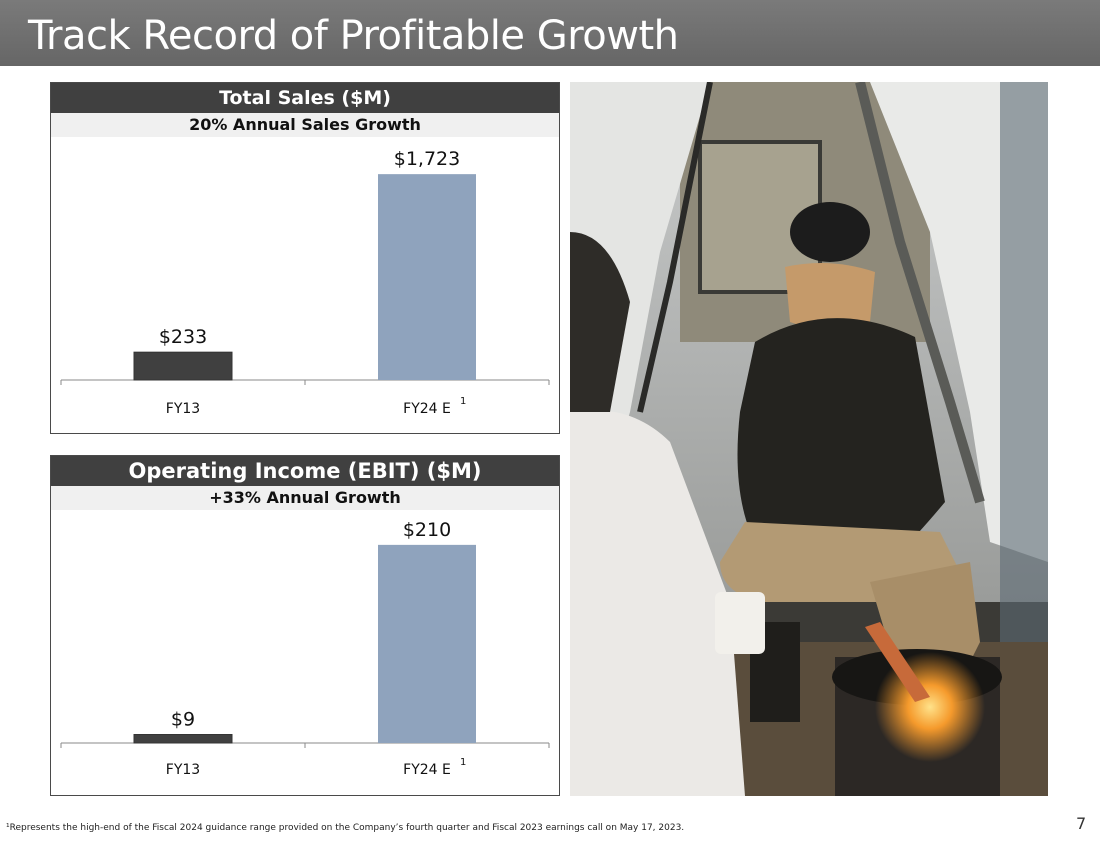 This screenshot has width=1100, height=849. I want to click on chart-subtitle: 20% Annual Sales Growth, so click(305, 125).